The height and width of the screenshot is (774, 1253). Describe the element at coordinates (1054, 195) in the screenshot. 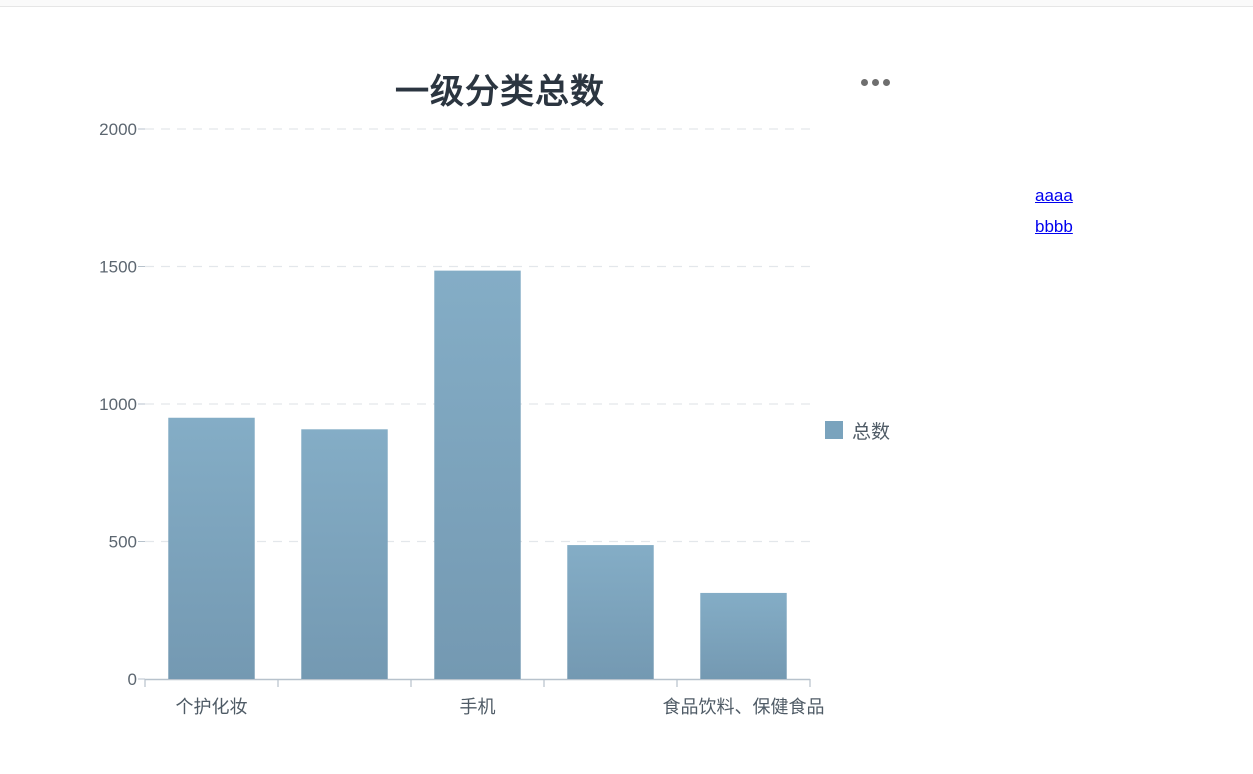

I see `link-aaaa: aaaa` at that location.